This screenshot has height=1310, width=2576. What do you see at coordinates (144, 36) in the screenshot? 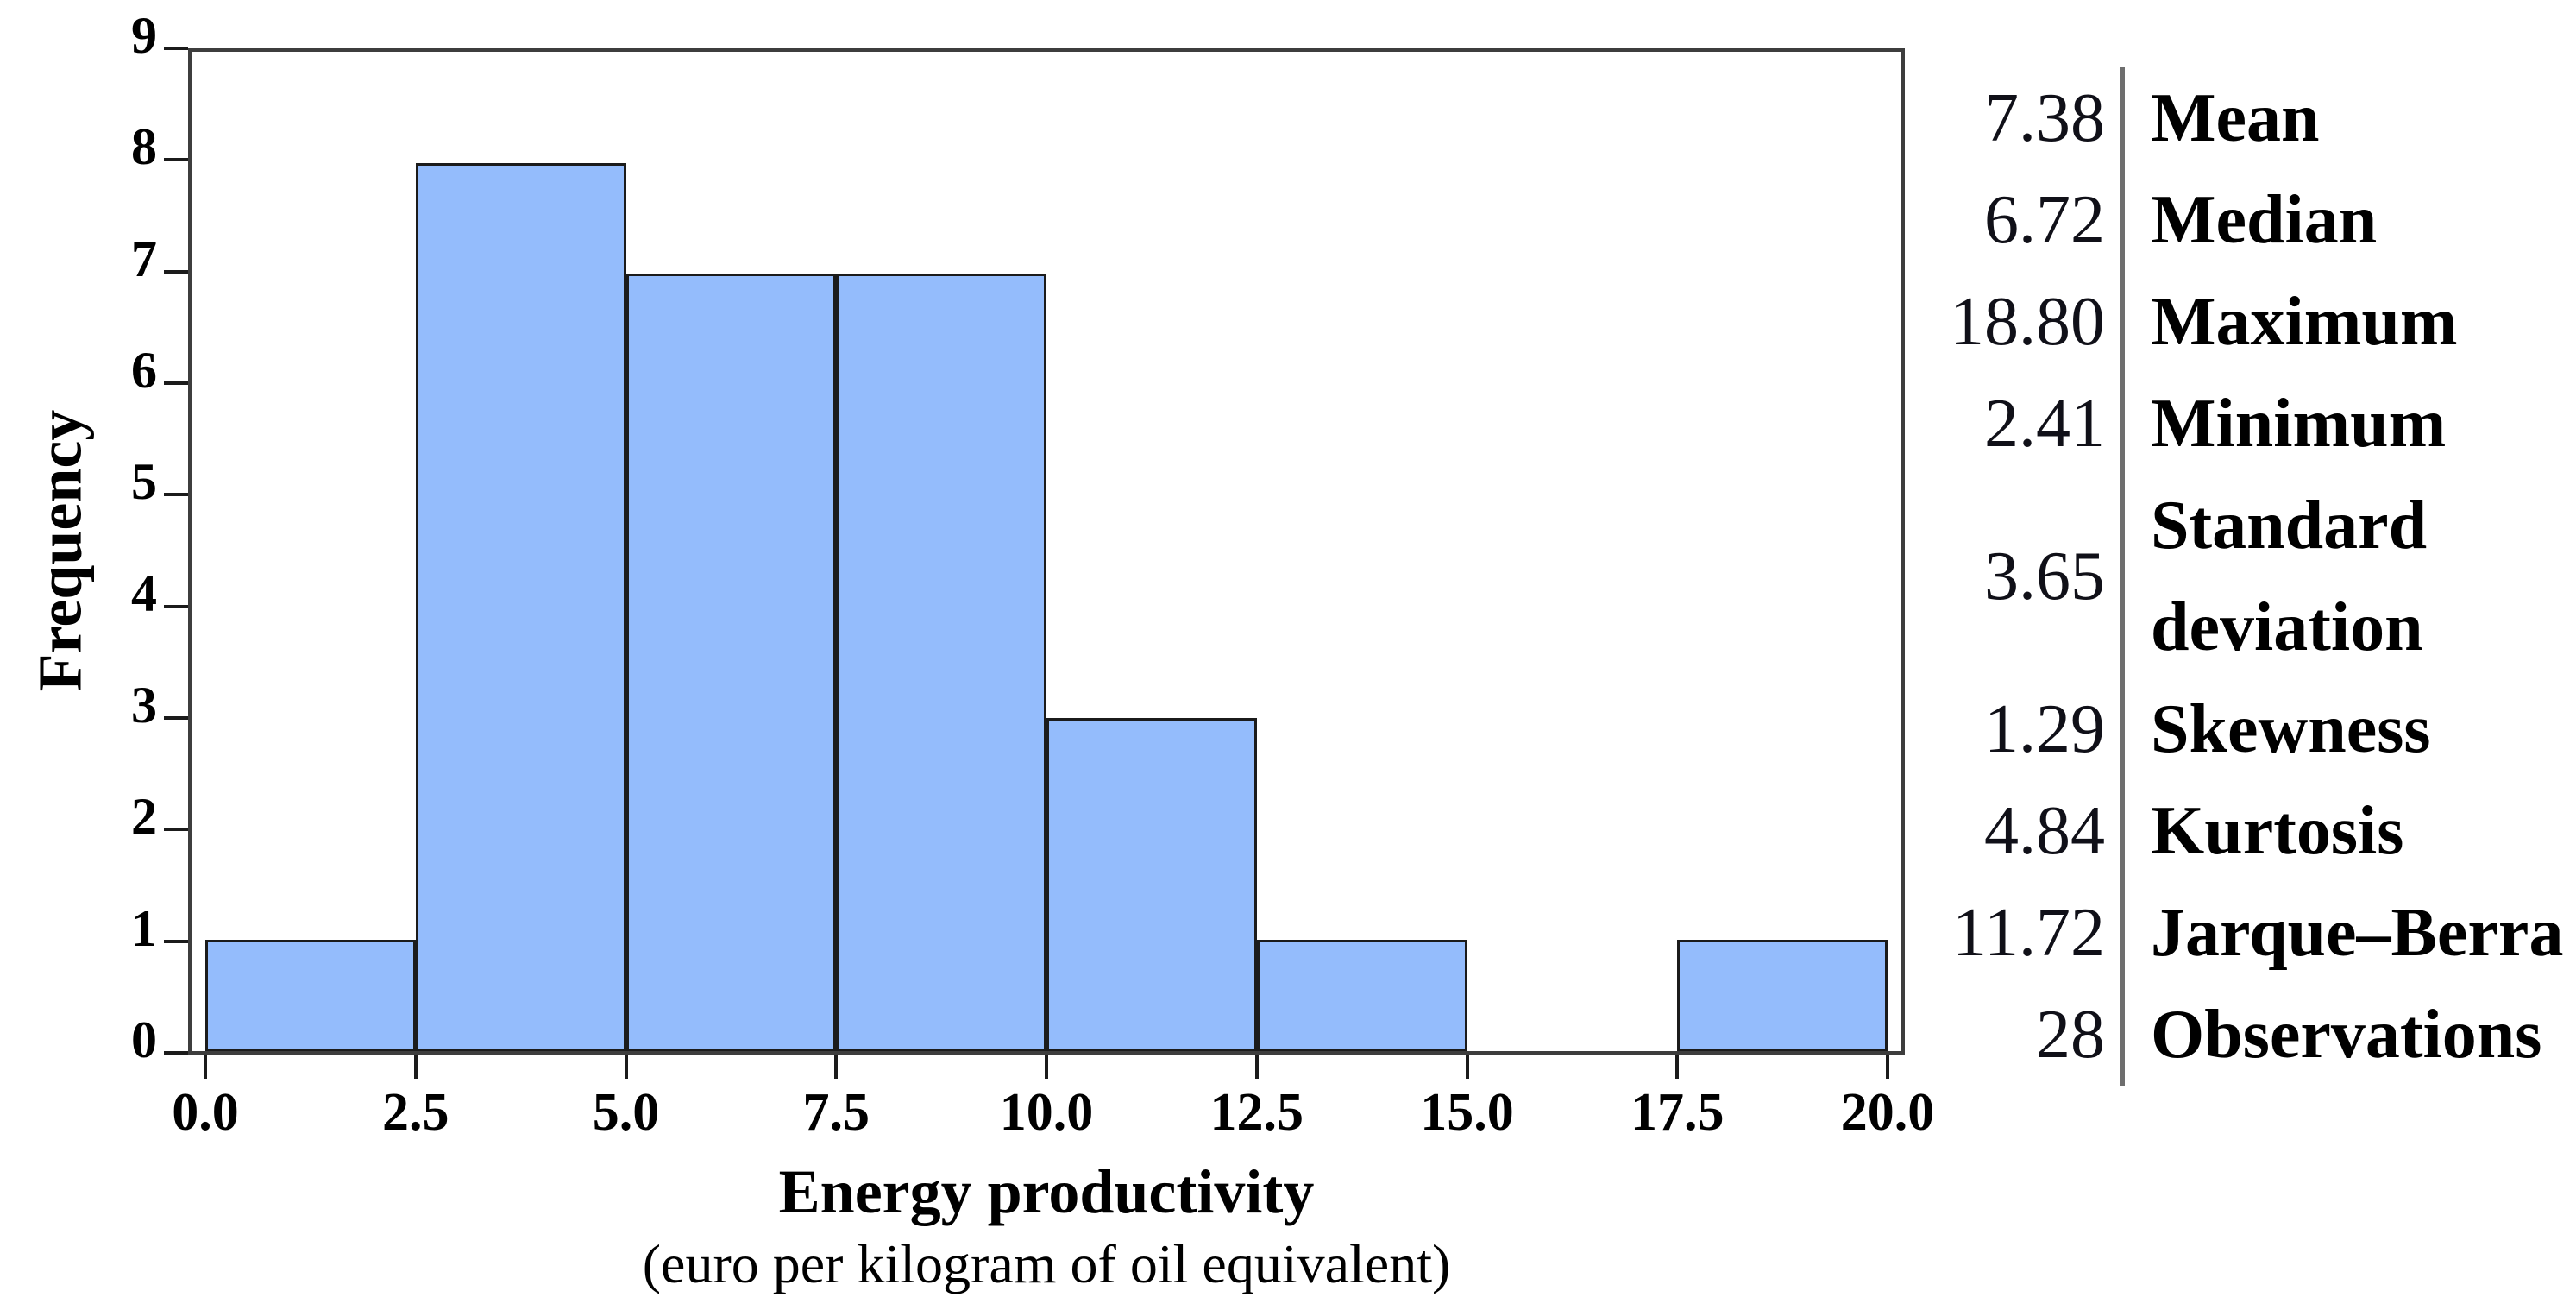
I see `y-tick-label: 9` at bounding box center [144, 36].